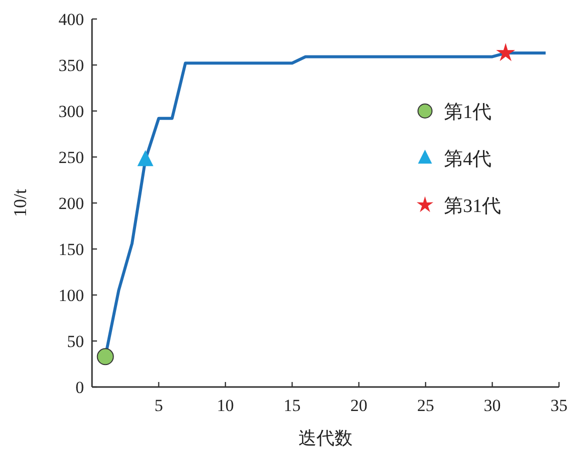 This screenshot has height=451, width=578. Describe the element at coordinates (468, 159) in the screenshot. I see `legend-label: 第4代` at that location.